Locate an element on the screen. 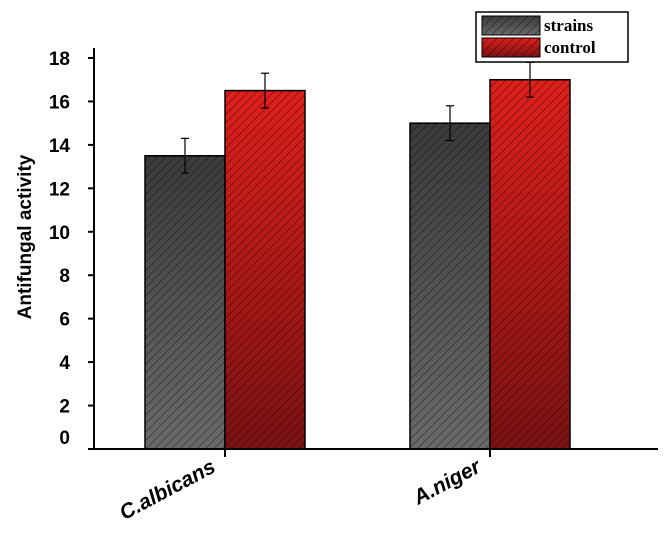 This screenshot has width=665, height=551. y-tick-label: 14 is located at coordinates (60, 146).